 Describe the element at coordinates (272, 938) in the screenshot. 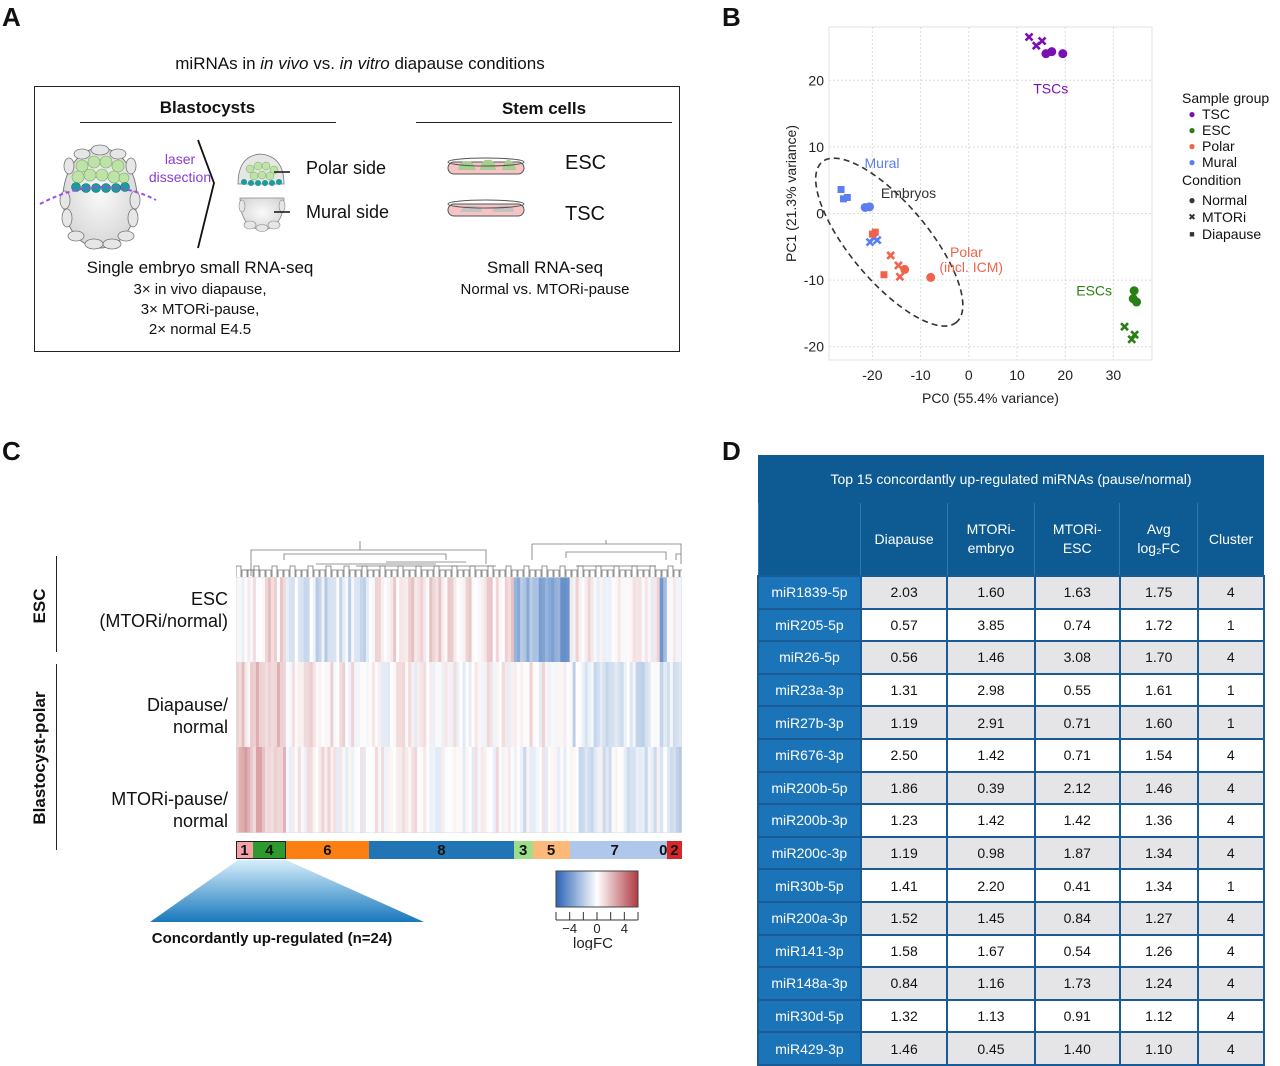

I see `concordant-caption: Concordantly up-regulated (n=24)` at that location.